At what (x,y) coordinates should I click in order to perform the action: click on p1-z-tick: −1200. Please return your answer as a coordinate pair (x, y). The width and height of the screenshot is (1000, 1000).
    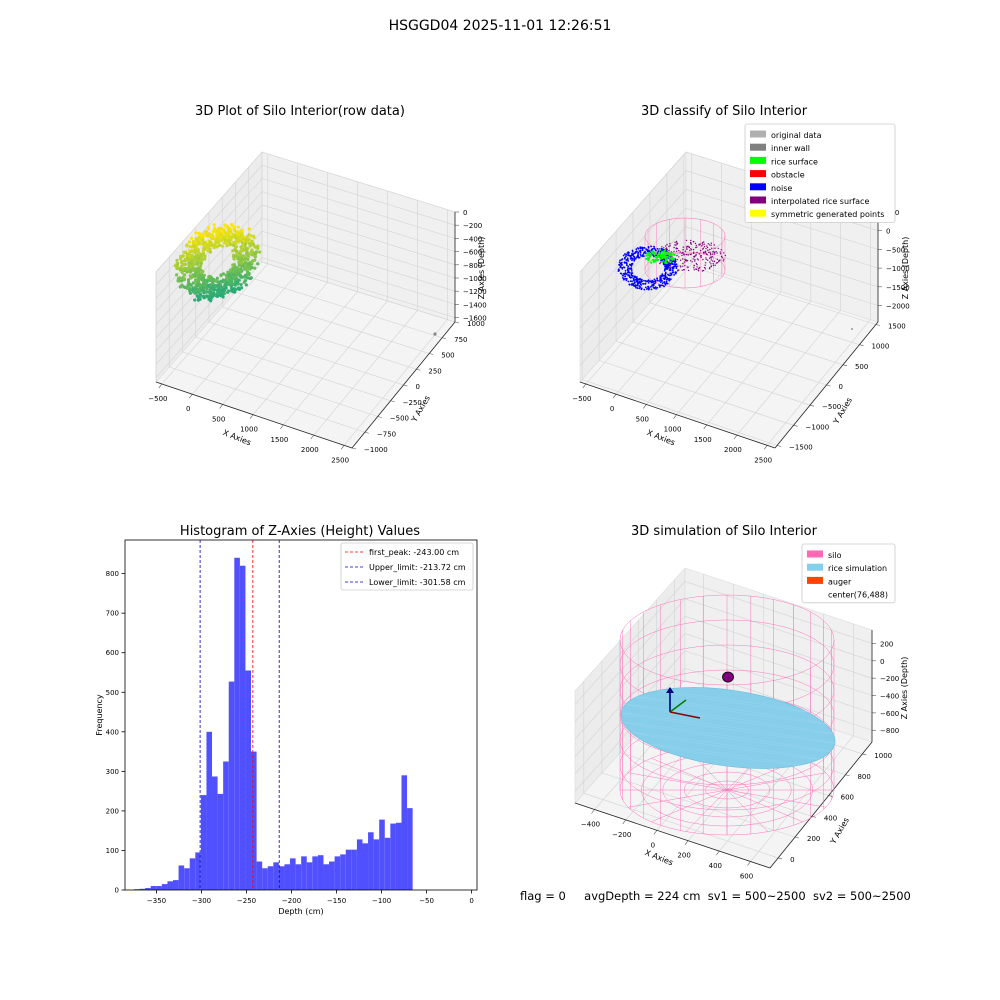
    Looking at the image, I should click on (475, 292).